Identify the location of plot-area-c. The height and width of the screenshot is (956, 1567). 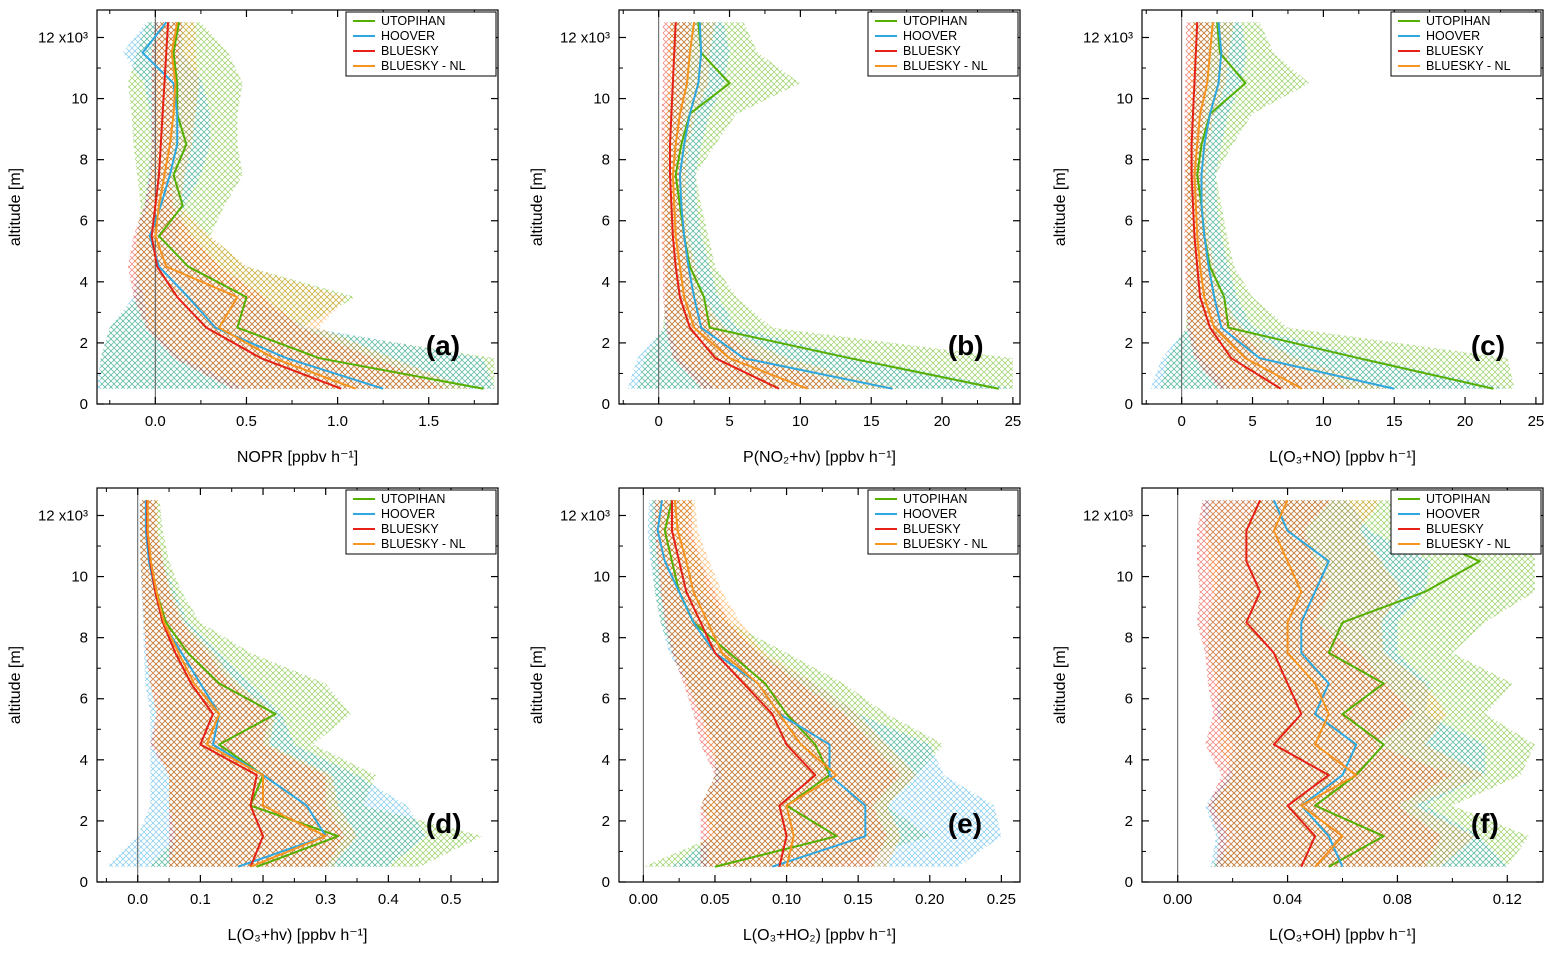
(1332, 207).